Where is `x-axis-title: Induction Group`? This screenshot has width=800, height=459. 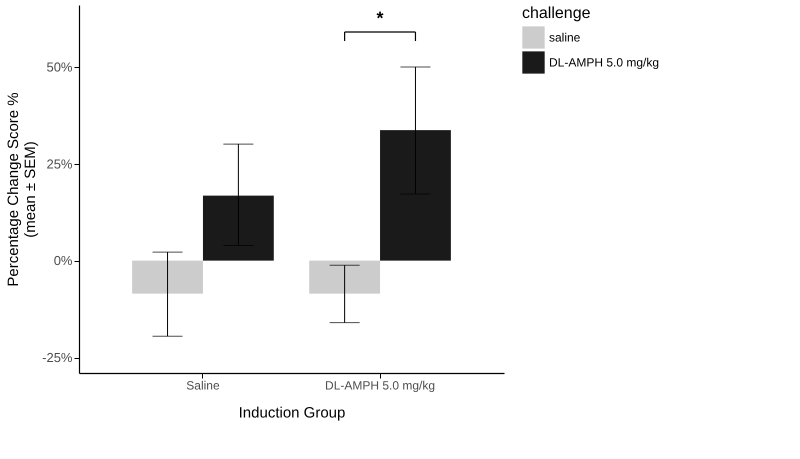
x-axis-title: Induction Group is located at coordinates (292, 413).